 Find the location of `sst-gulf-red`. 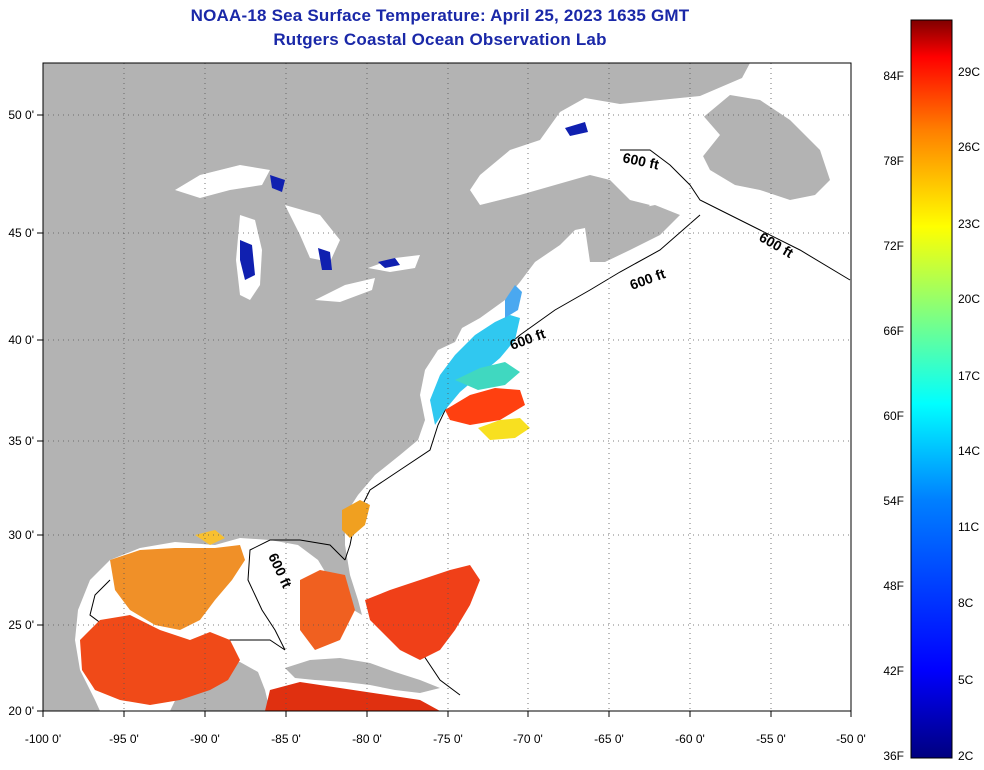

sst-gulf-red is located at coordinates (160, 660).